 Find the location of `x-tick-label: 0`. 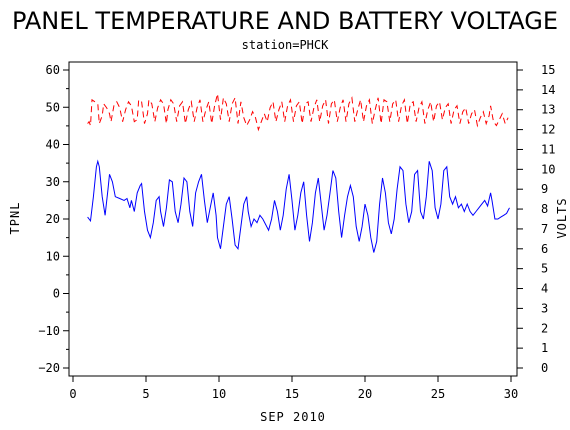

x-tick-label: 0 is located at coordinates (72, 394).